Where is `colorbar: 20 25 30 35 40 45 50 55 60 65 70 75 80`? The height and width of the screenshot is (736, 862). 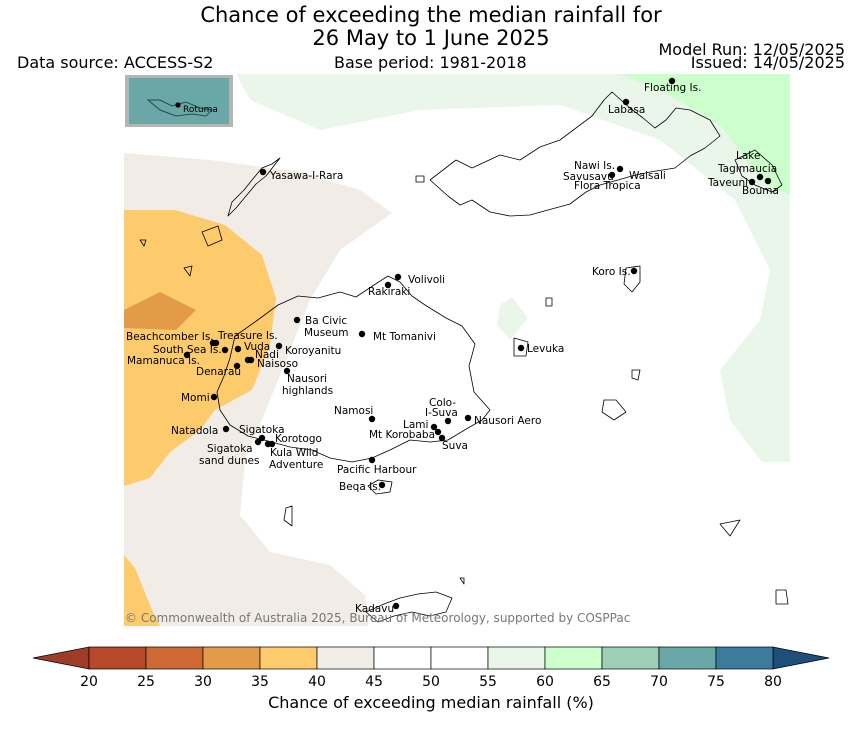
colorbar: 20 25 30 35 40 45 50 55 60 65 70 75 80 is located at coordinates (431, 668).